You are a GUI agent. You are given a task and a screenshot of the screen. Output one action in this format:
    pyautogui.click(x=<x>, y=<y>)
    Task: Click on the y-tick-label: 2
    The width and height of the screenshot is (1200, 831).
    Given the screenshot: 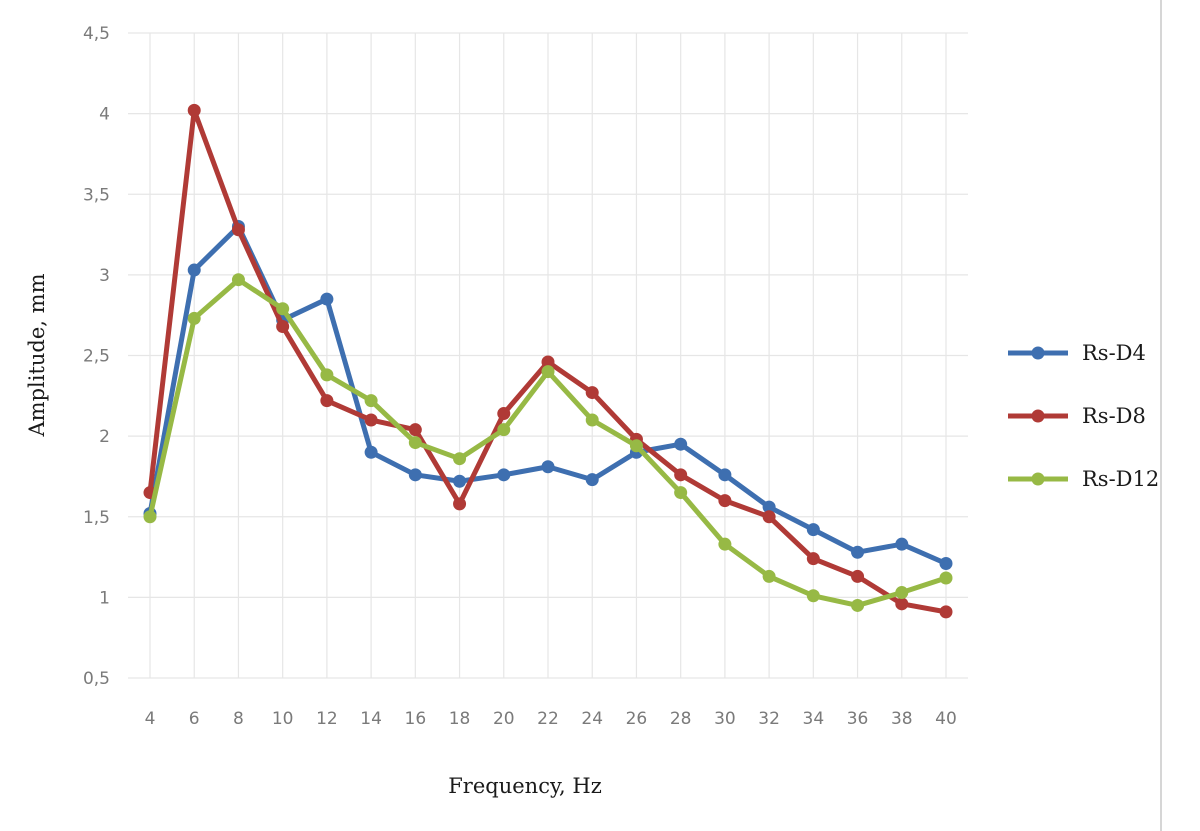 What is the action you would take?
    pyautogui.click(x=104, y=437)
    